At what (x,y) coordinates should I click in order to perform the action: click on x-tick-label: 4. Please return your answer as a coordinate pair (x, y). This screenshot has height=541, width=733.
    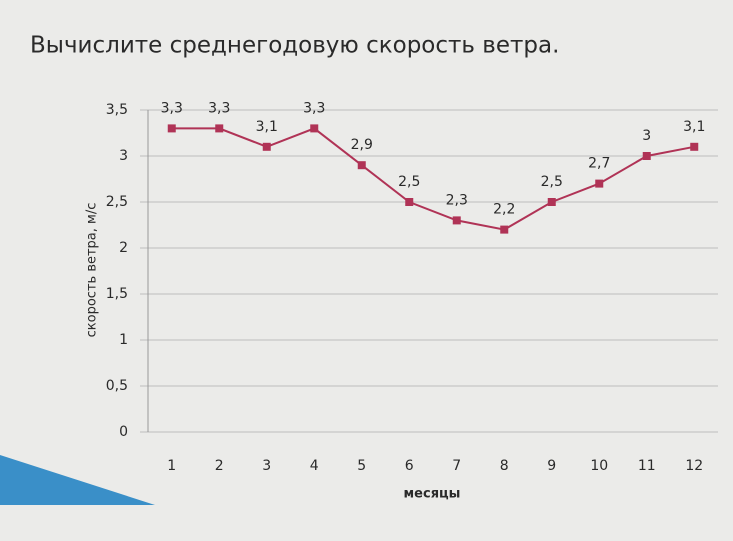
    Looking at the image, I should click on (314, 466).